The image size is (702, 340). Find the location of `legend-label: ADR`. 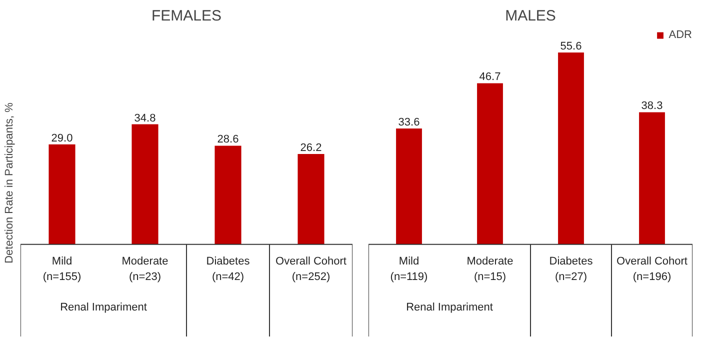

legend-label: ADR is located at coordinates (680, 35).